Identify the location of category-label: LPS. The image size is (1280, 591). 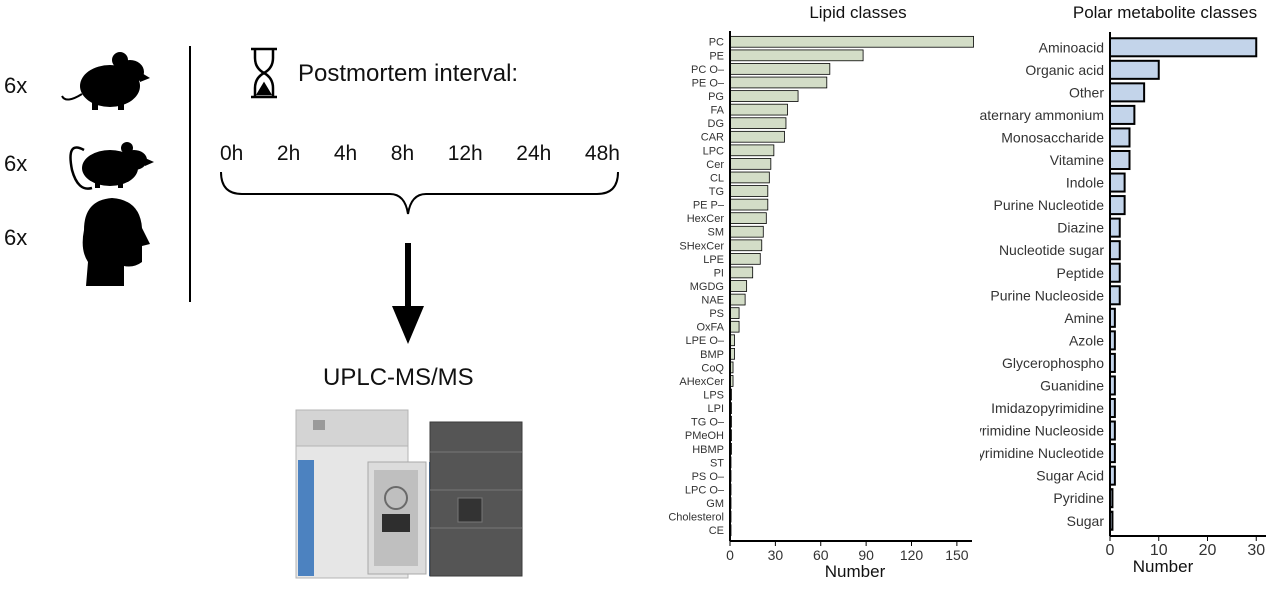
(713, 396).